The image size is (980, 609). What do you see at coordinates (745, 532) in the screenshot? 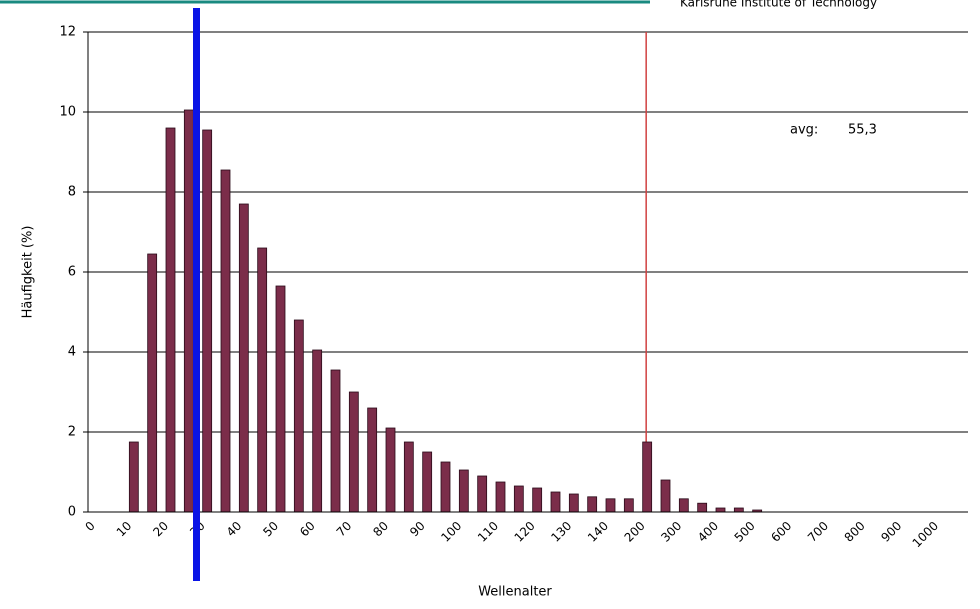
I see `x-tick-label: 500` at bounding box center [745, 532].